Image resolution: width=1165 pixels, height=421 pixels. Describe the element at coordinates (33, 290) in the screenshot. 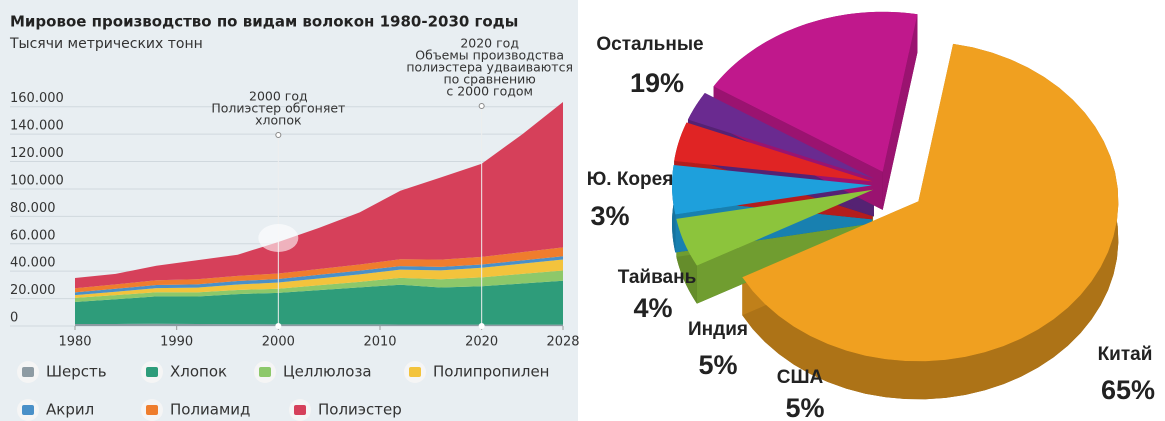

I see `y-tick-label: 20.000` at that location.